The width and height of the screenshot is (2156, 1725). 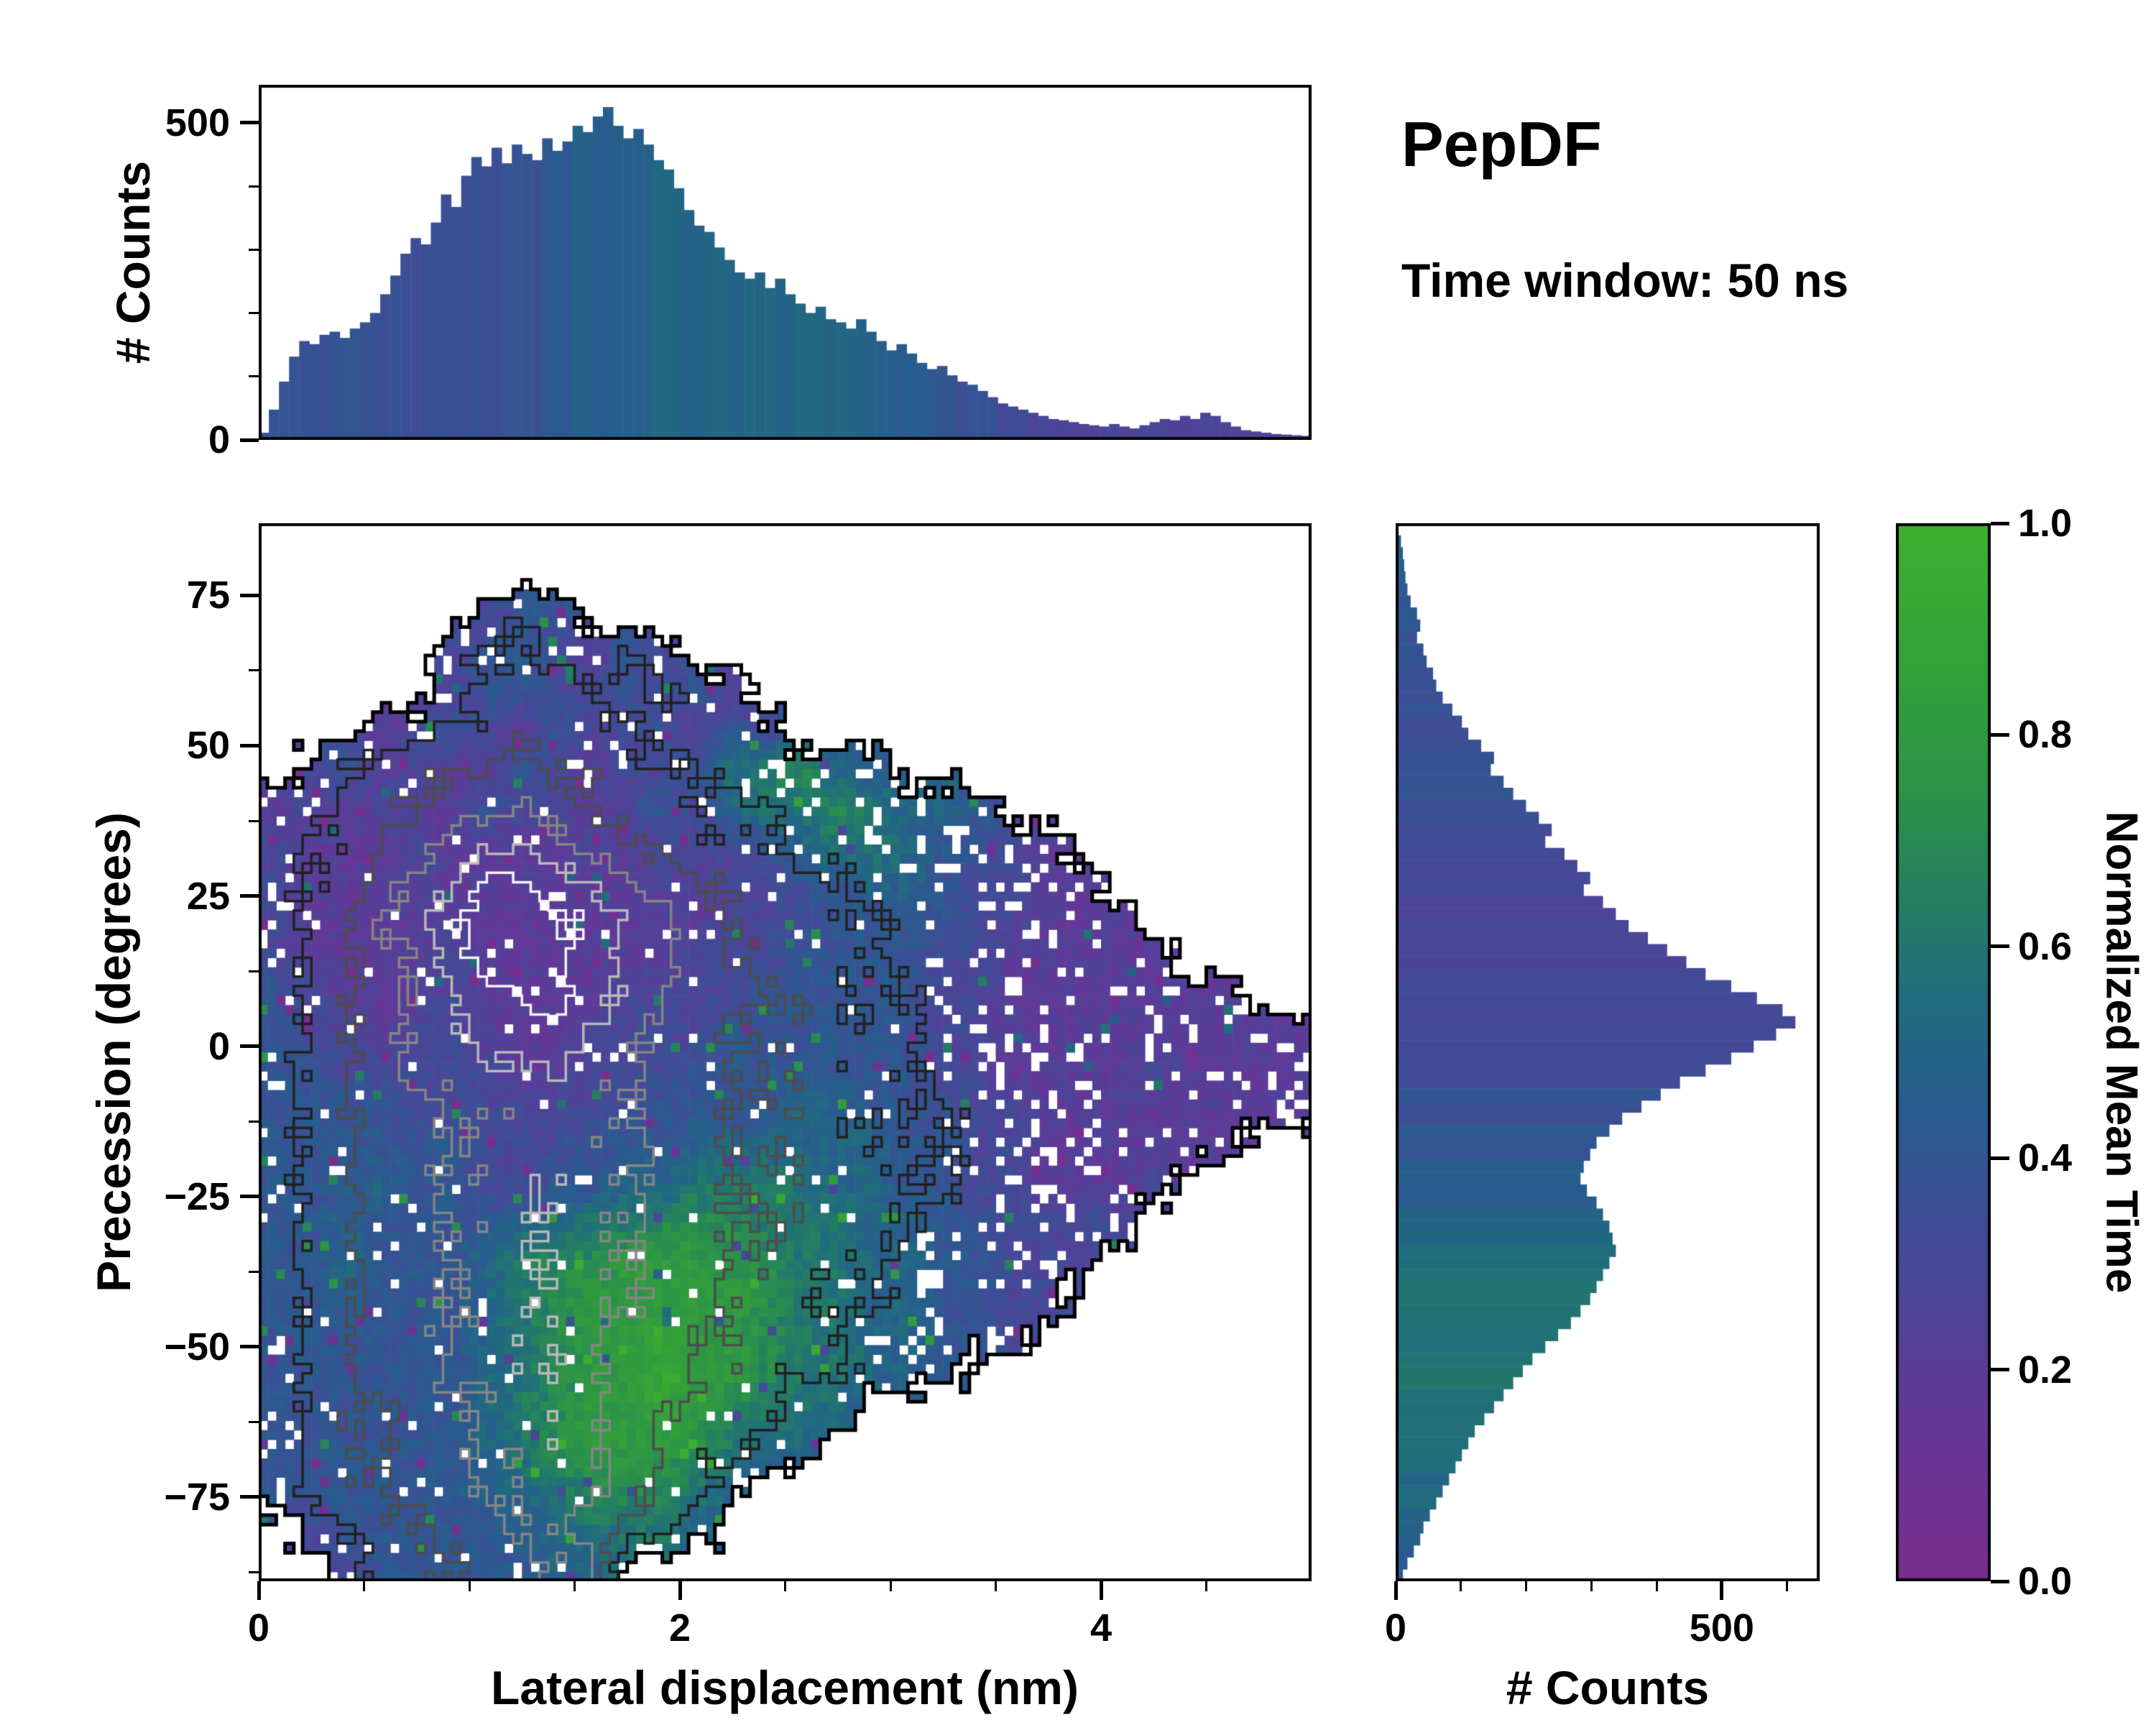 What do you see at coordinates (2045, 523) in the screenshot?
I see `colorbar-tick-label: 1.0` at bounding box center [2045, 523].